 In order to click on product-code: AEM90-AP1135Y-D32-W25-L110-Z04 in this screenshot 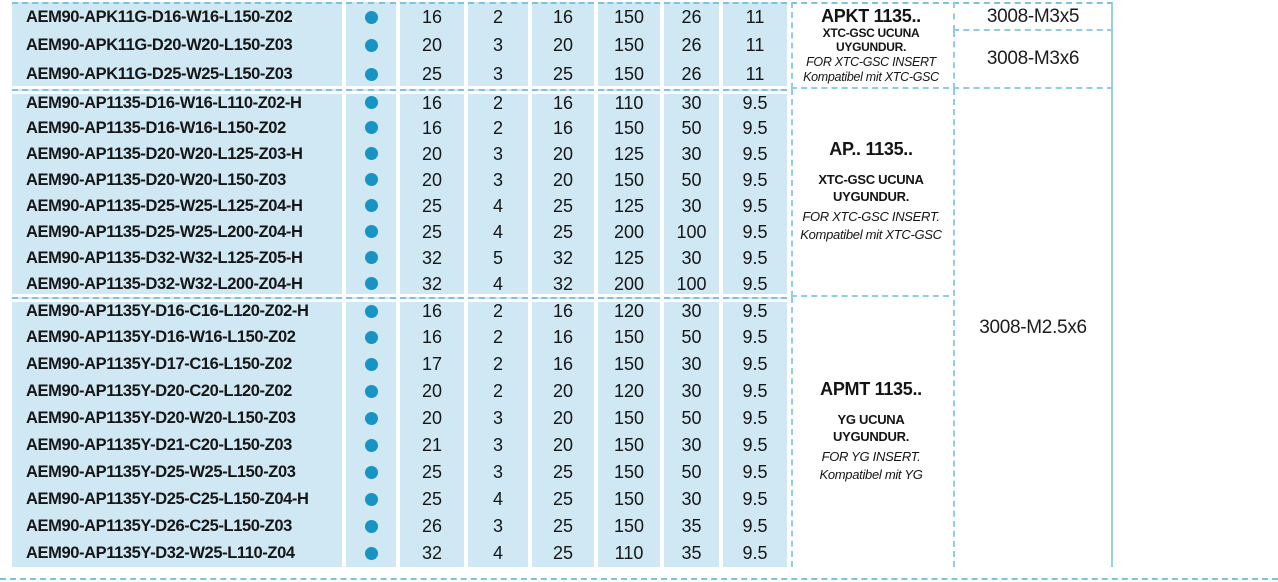, I will do `click(177, 553)`.